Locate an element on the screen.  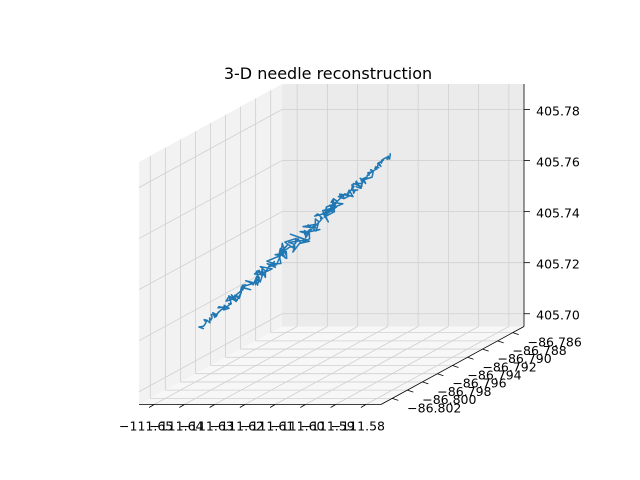
y-tick-label: −86.800 is located at coordinates (449, 399).